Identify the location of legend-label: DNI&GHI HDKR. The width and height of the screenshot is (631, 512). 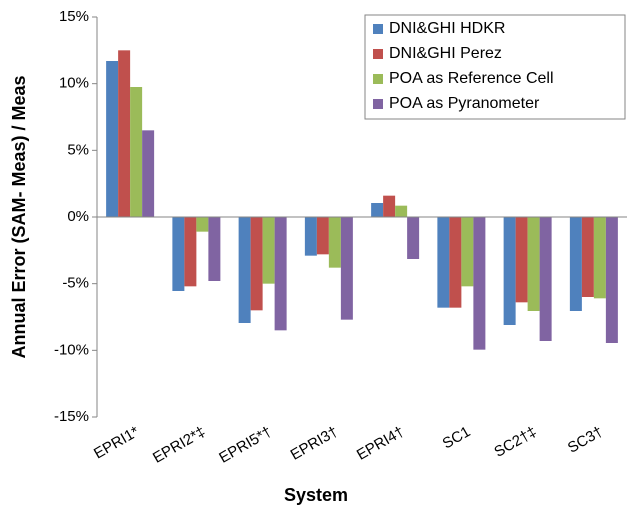
(447, 28).